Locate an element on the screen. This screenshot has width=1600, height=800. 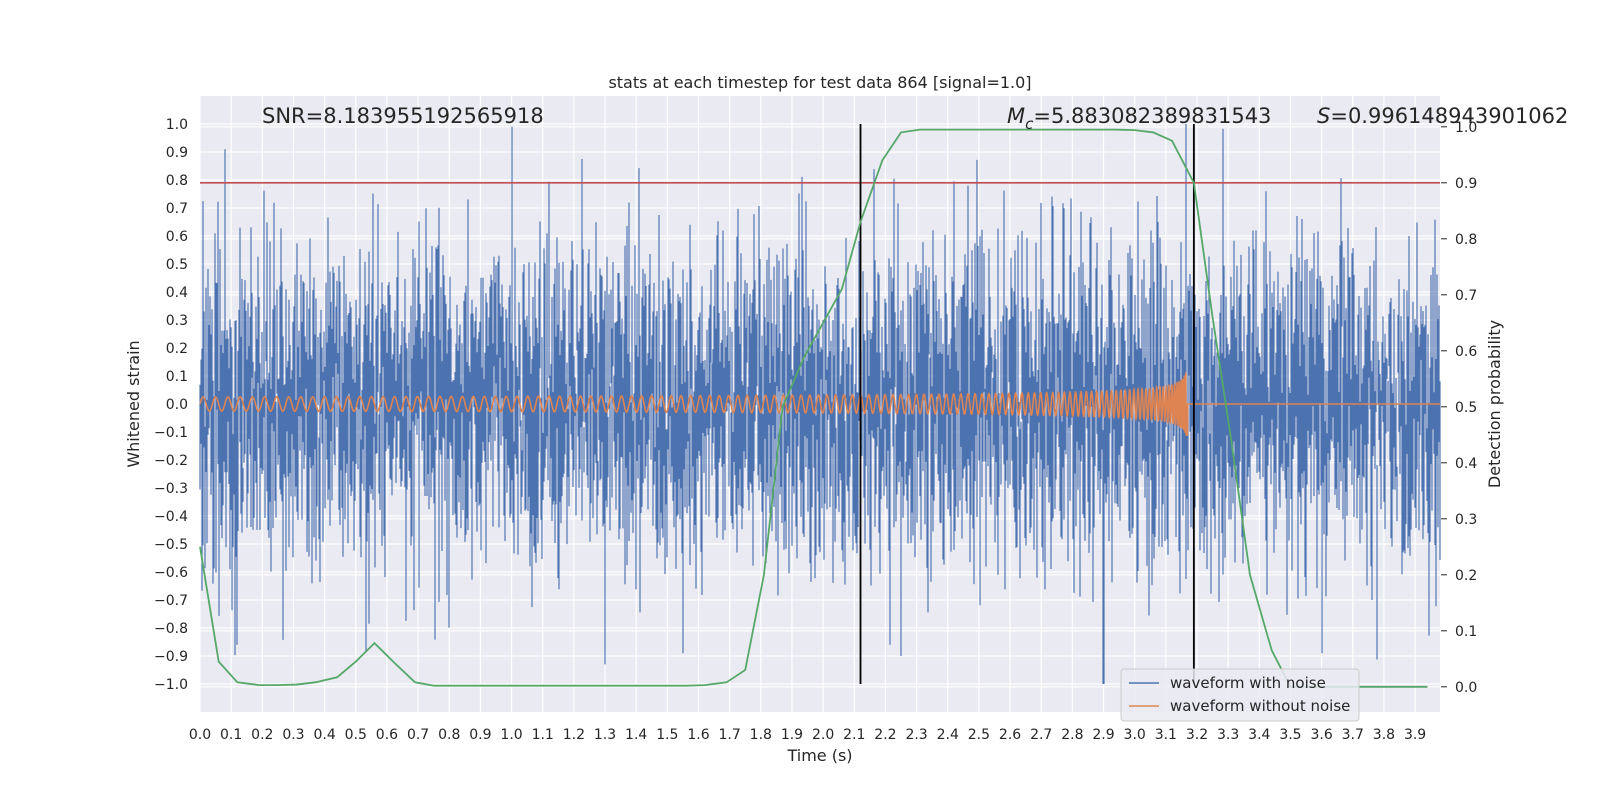
y2-tick-labels: 1.0 0.9 0.8 0.7 0.6 0.5 0.4 0.3 0.2 0.1 0.0 is located at coordinates (1459, 408).